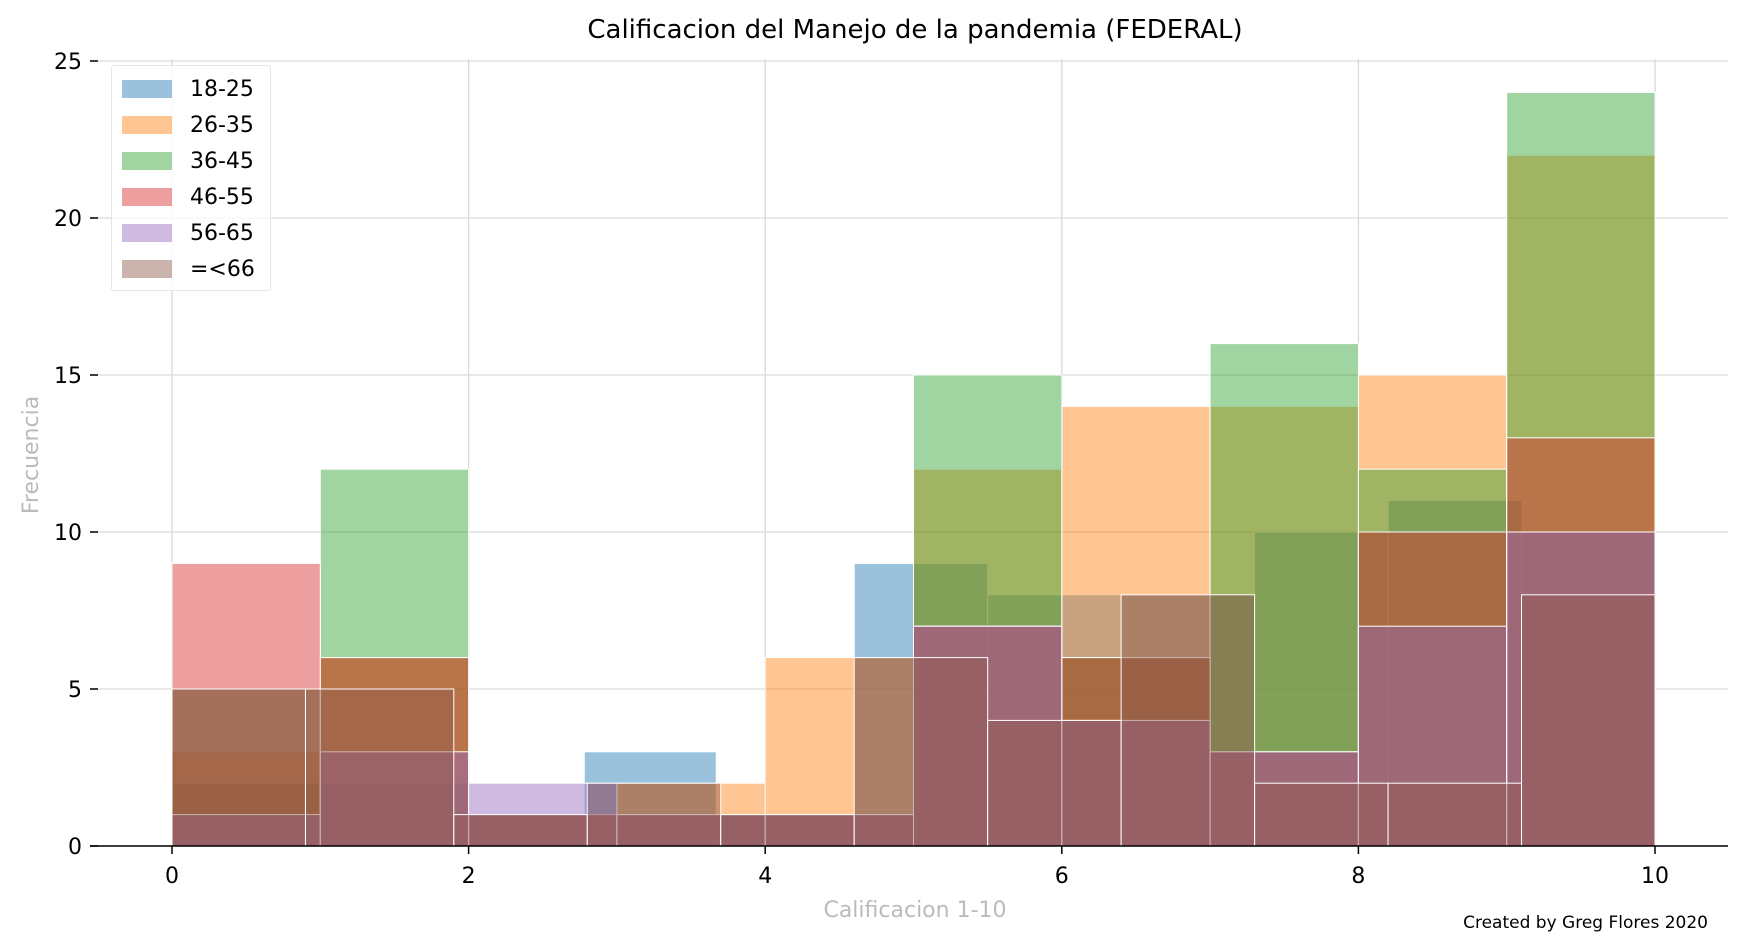 Image resolution: width=1744 pixels, height=947 pixels. I want to click on legend-item: 18-25, so click(188, 89).